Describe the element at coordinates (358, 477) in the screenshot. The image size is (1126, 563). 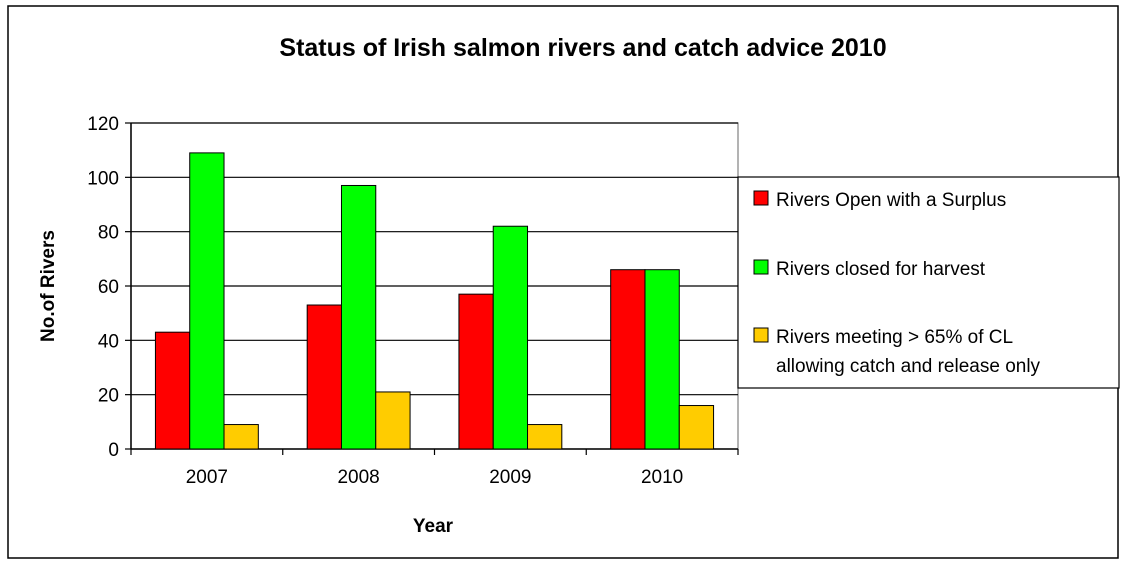
I see `x-tick-label: 2008` at that location.